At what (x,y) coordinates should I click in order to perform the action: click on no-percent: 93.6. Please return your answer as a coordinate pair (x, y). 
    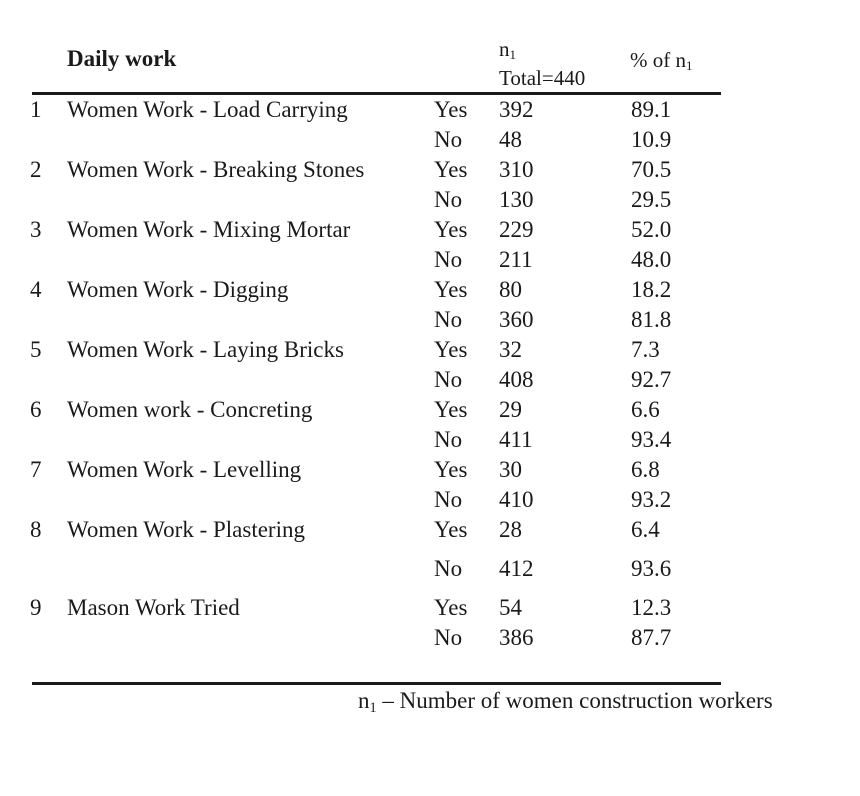
    Looking at the image, I should click on (651, 568).